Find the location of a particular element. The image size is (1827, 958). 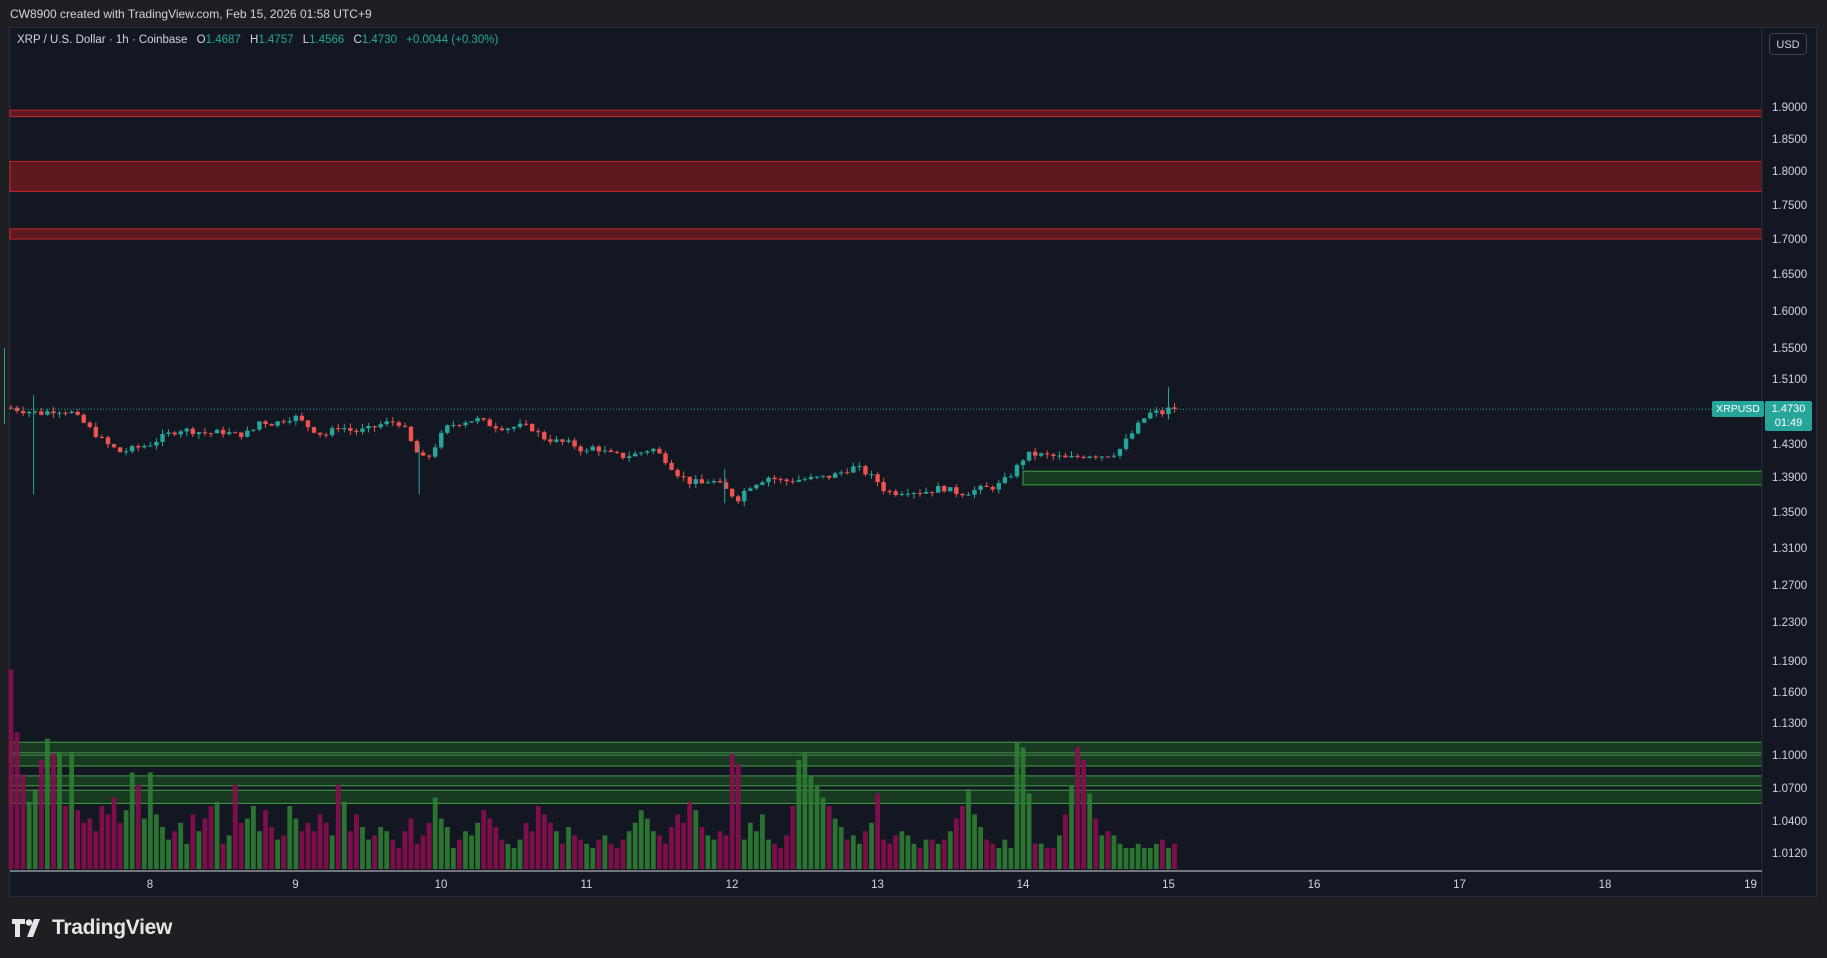

symbol-title: XRP / U.S. Dollar · 1h · Coinbase is located at coordinates (102, 40).